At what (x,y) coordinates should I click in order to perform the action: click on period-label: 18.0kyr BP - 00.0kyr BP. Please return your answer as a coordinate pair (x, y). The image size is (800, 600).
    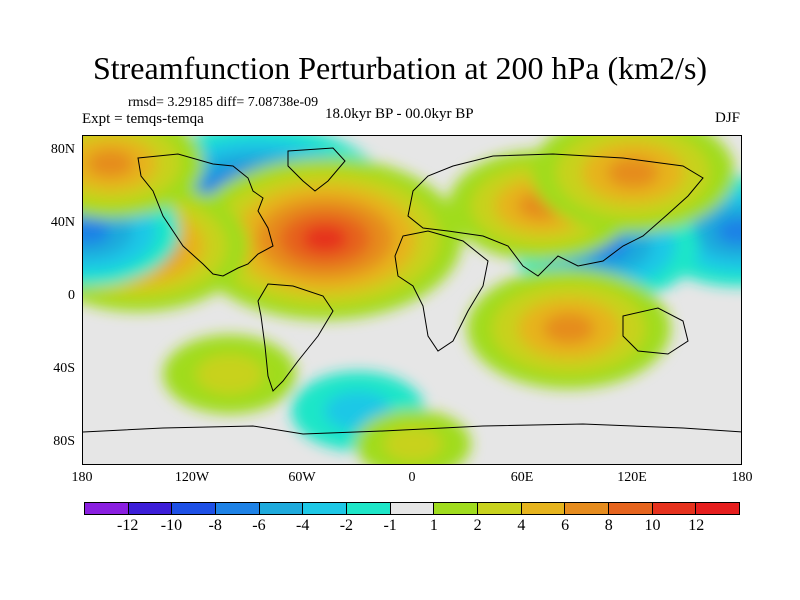
    Looking at the image, I should click on (399, 114).